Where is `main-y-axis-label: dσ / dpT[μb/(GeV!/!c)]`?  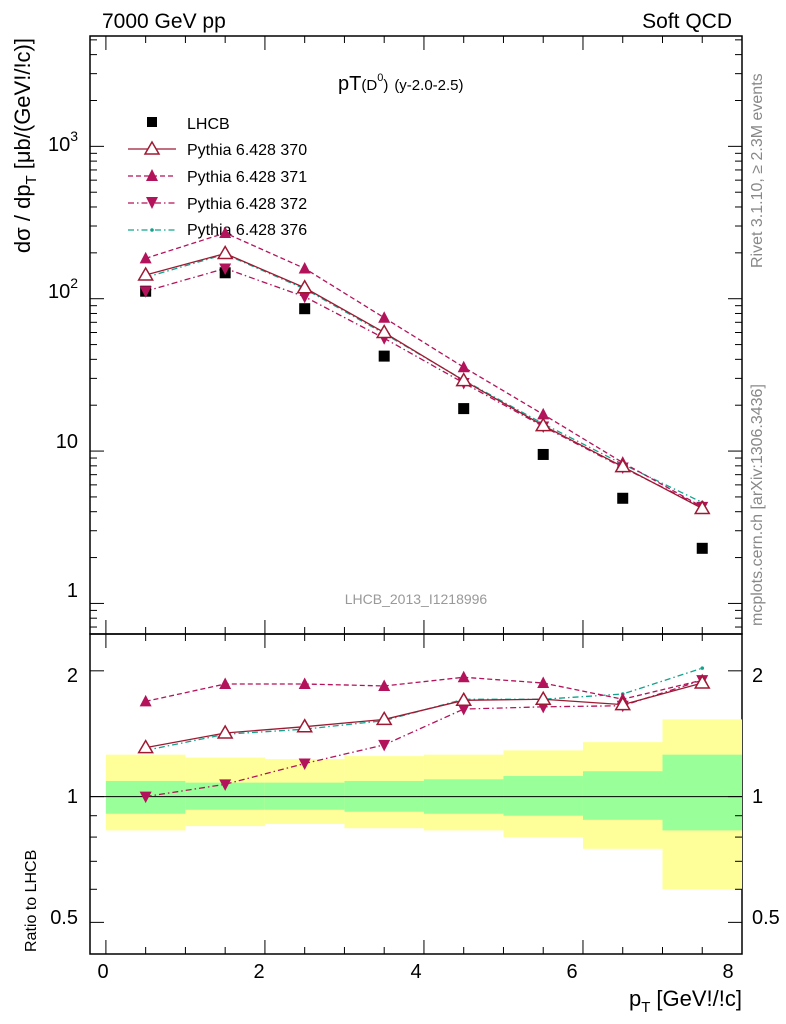 main-y-axis-label: dσ / dpT[μb/(GeV!/!c)] is located at coordinates (25, 145).